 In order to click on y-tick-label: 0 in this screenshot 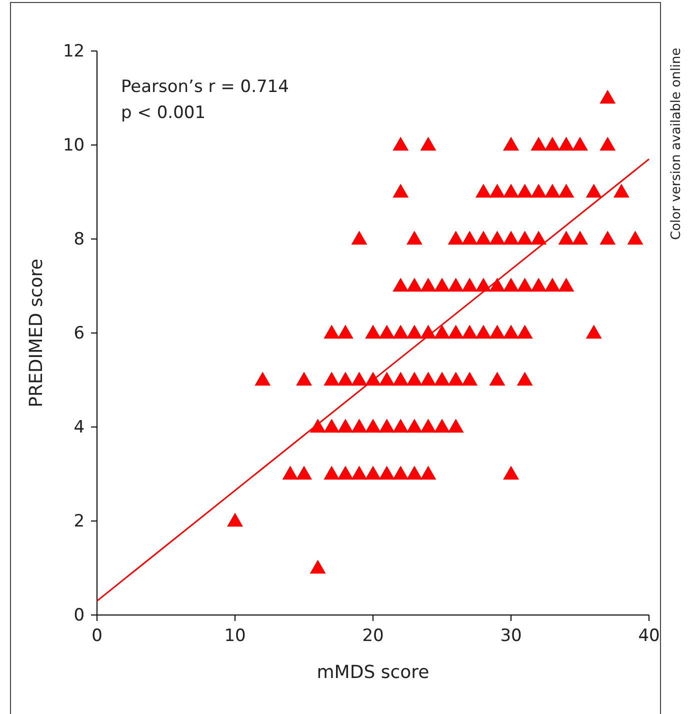, I will do `click(79, 615)`.